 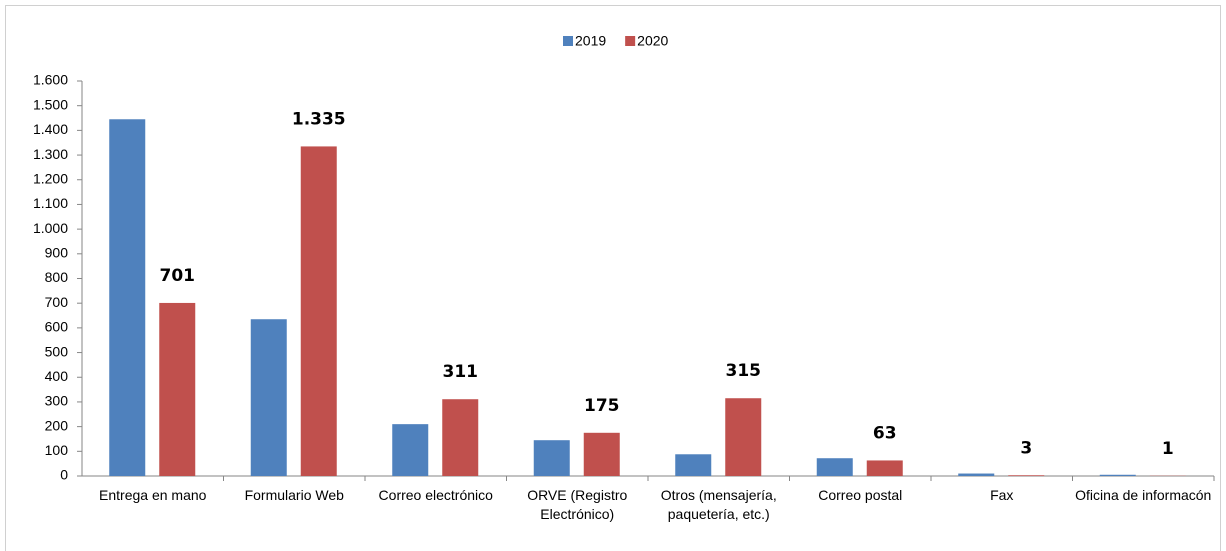 I want to click on tick-label-line: Fax, so click(x=1001, y=495).